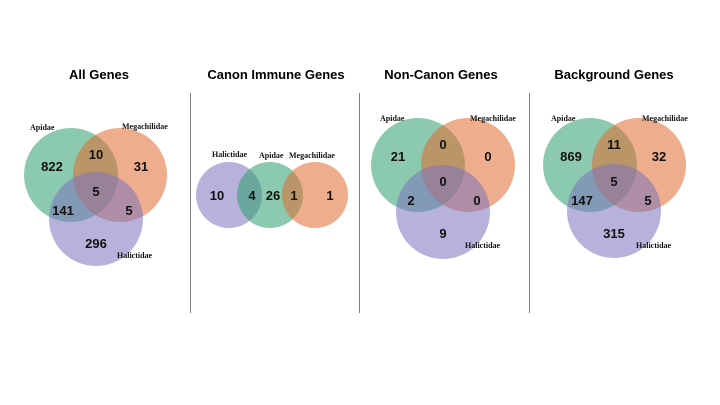 The height and width of the screenshot is (405, 720). Describe the element at coordinates (96, 243) in the screenshot. I see `count-halictidae-only: 296` at that location.